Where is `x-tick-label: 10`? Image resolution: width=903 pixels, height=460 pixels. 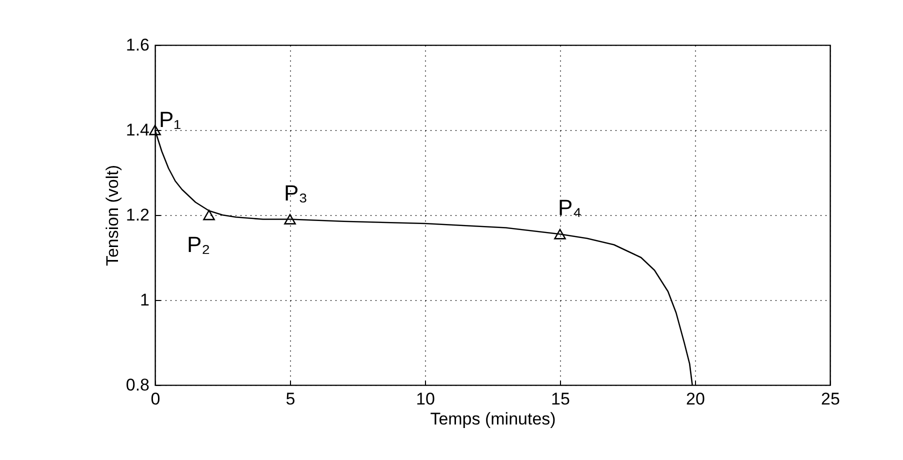
x-tick-label: 10 is located at coordinates (425, 399).